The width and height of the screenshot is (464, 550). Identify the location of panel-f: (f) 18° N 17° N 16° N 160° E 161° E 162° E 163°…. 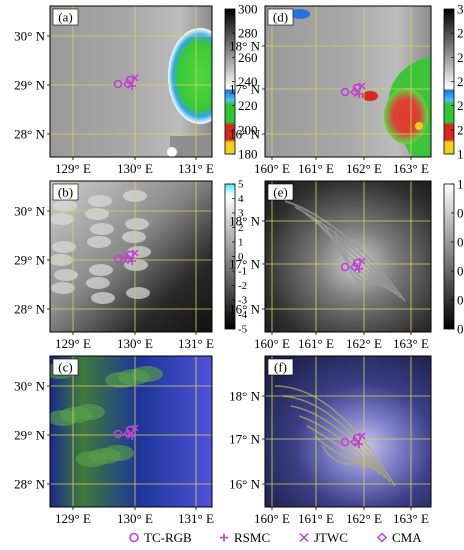
(330, 440).